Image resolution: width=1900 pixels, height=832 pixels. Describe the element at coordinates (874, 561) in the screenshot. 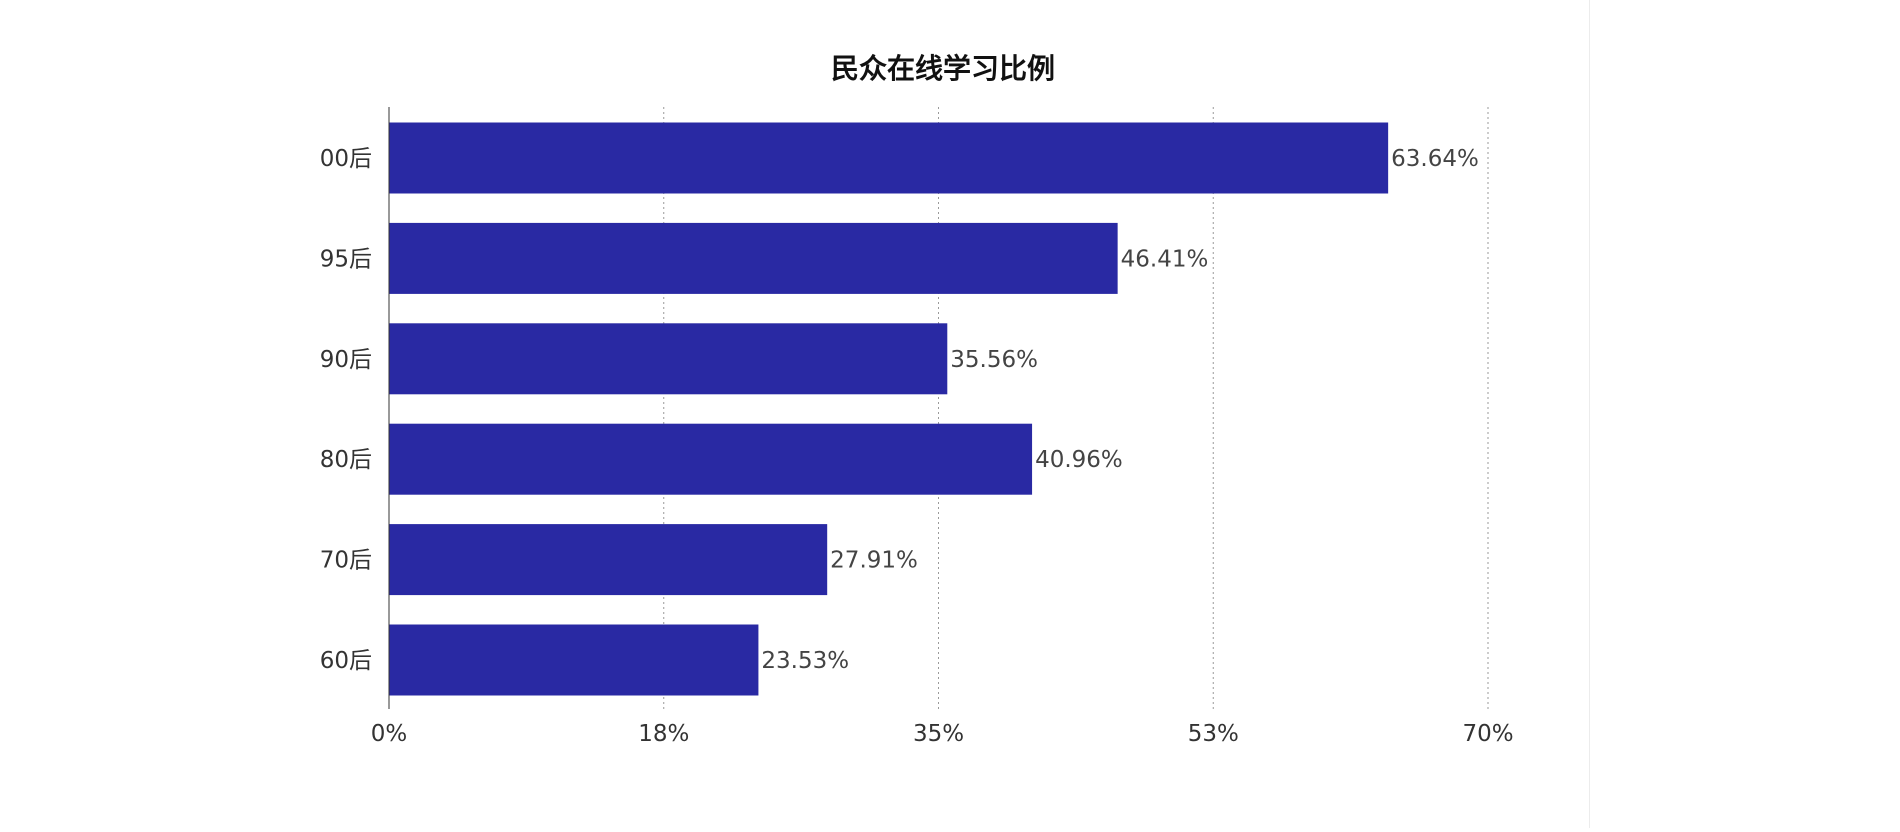

I see `data-label: 27.91%` at that location.